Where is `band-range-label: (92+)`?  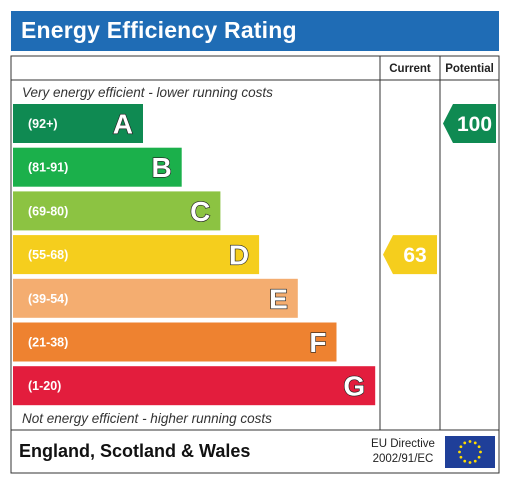 band-range-label: (92+) is located at coordinates (43, 124).